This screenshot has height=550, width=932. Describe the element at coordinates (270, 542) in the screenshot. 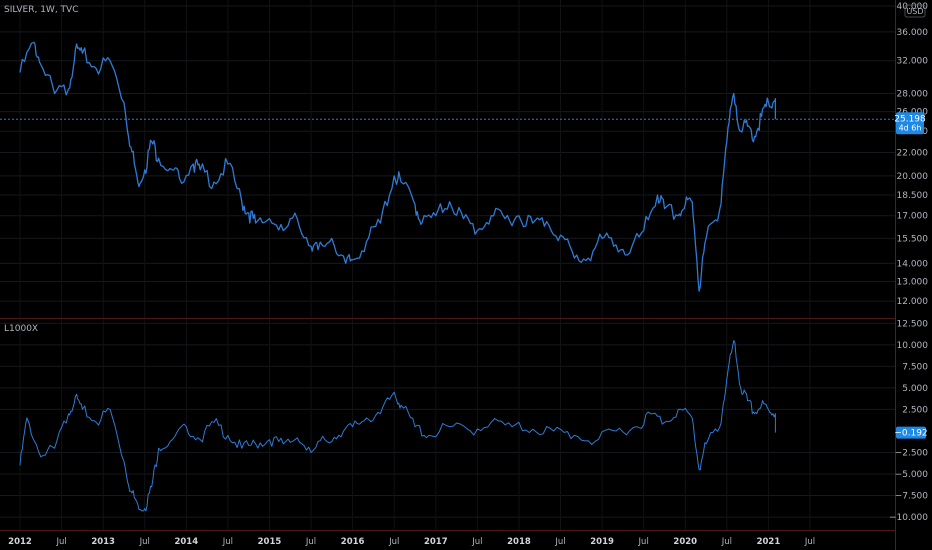

I see `time-tick-label: 2015` at that location.